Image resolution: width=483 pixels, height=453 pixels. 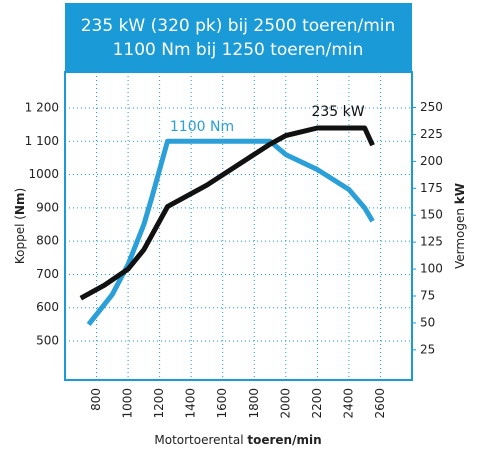 I want to click on title-box, so click(x=238, y=37).